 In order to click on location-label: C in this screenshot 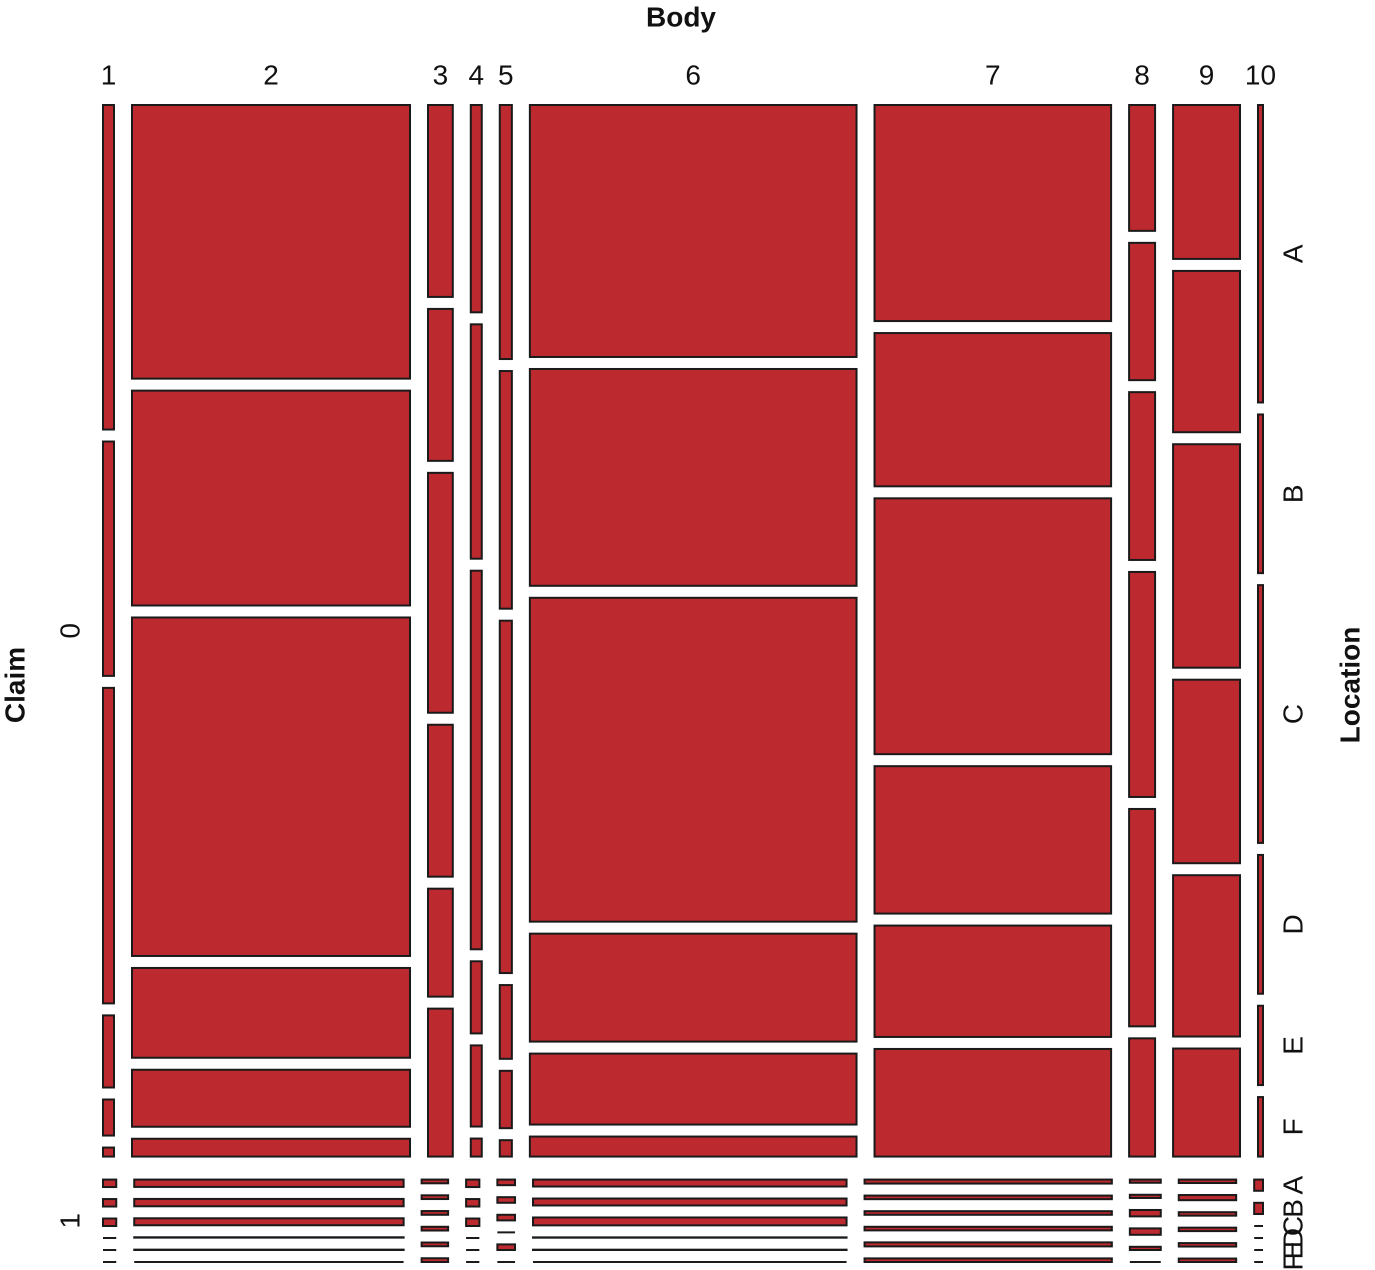, I will do `click(1292, 714)`.